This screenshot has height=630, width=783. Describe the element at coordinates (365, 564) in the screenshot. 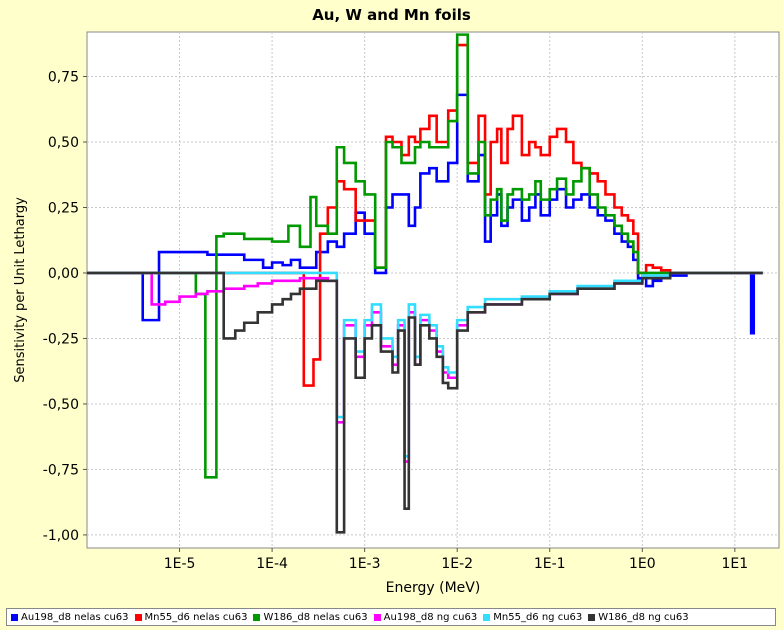

I see `x-tick-label: 1E-3` at that location.